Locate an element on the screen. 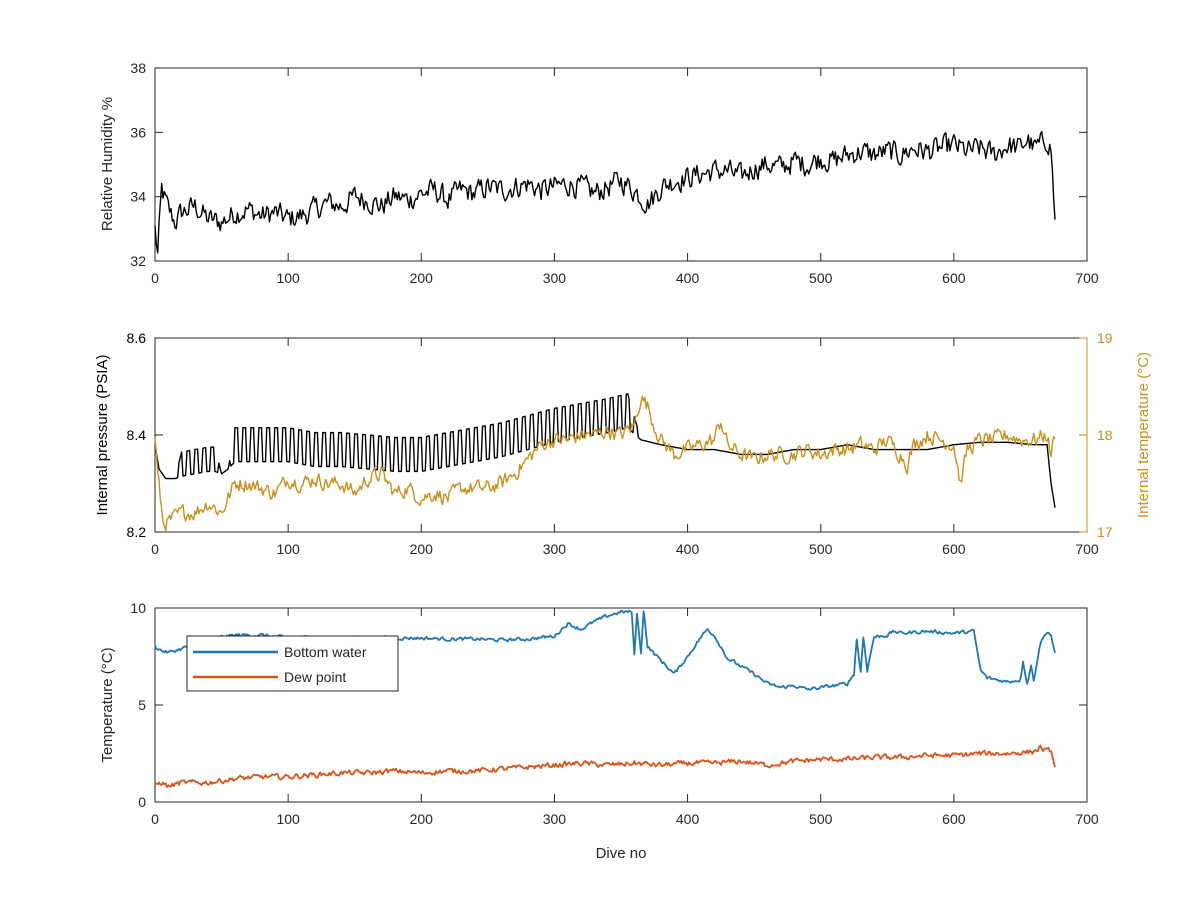  internal-temperature-line is located at coordinates (605, 463).